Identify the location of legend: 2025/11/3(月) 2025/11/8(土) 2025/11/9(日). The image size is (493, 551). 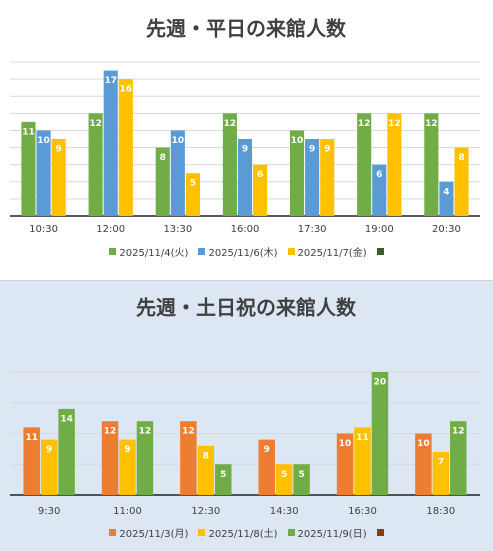
(246, 532).